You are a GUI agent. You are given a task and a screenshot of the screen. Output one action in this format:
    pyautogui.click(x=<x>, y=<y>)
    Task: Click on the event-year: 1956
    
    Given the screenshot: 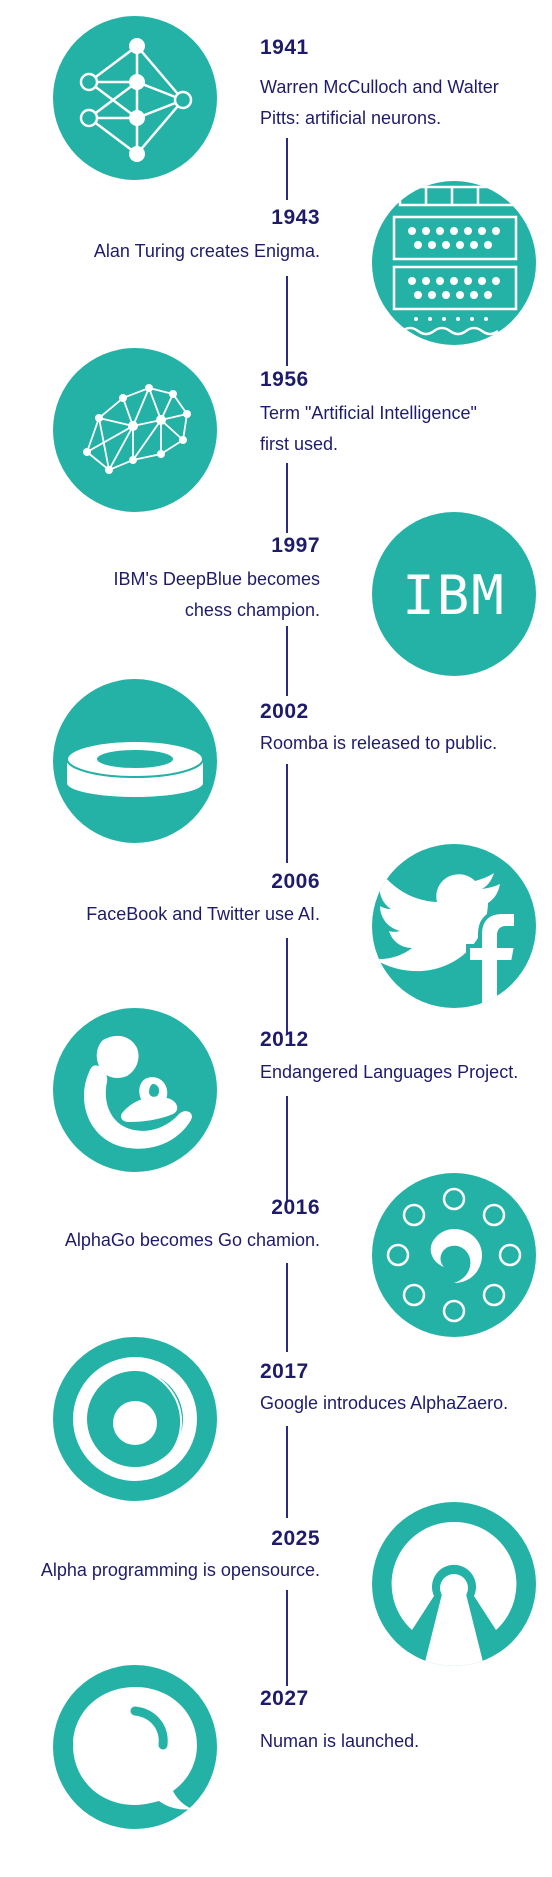 What is the action you would take?
    pyautogui.click(x=284, y=379)
    